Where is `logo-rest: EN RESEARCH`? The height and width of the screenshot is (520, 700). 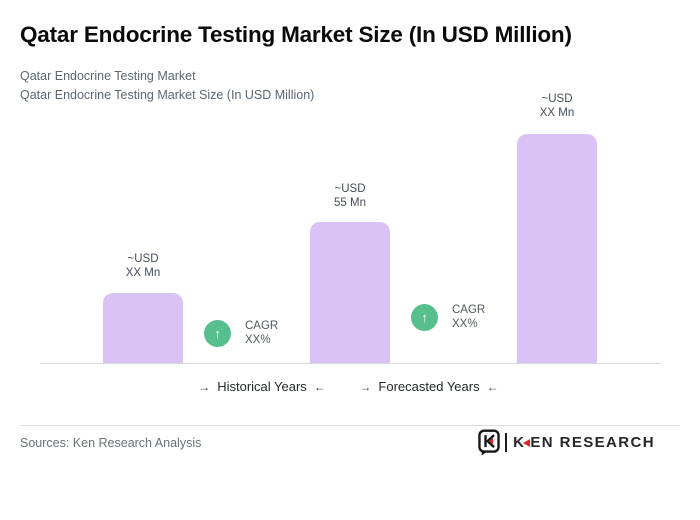
logo-rest: EN RESEARCH is located at coordinates (592, 442).